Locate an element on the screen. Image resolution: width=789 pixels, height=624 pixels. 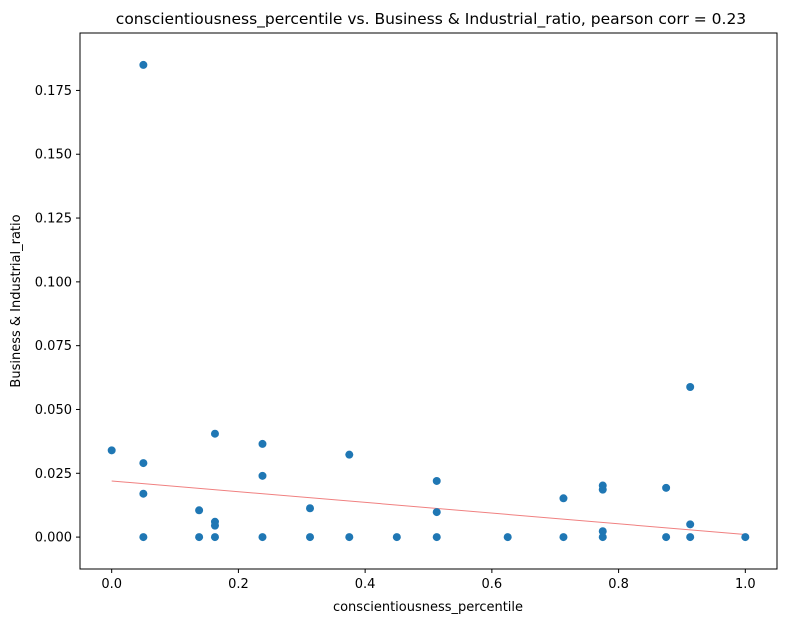
y-tick-label: 0.100 is located at coordinates (53, 282).